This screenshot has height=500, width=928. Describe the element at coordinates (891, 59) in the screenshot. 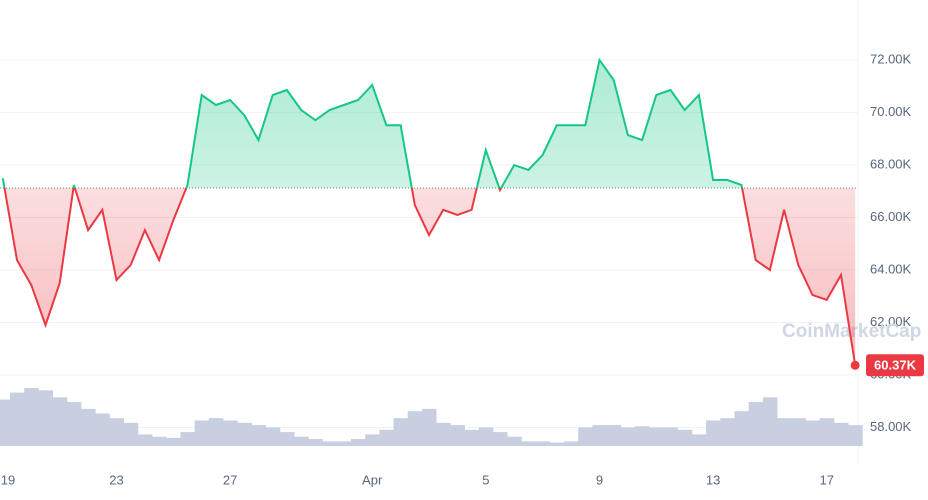

I see `y-tick-label: 72.00K` at that location.